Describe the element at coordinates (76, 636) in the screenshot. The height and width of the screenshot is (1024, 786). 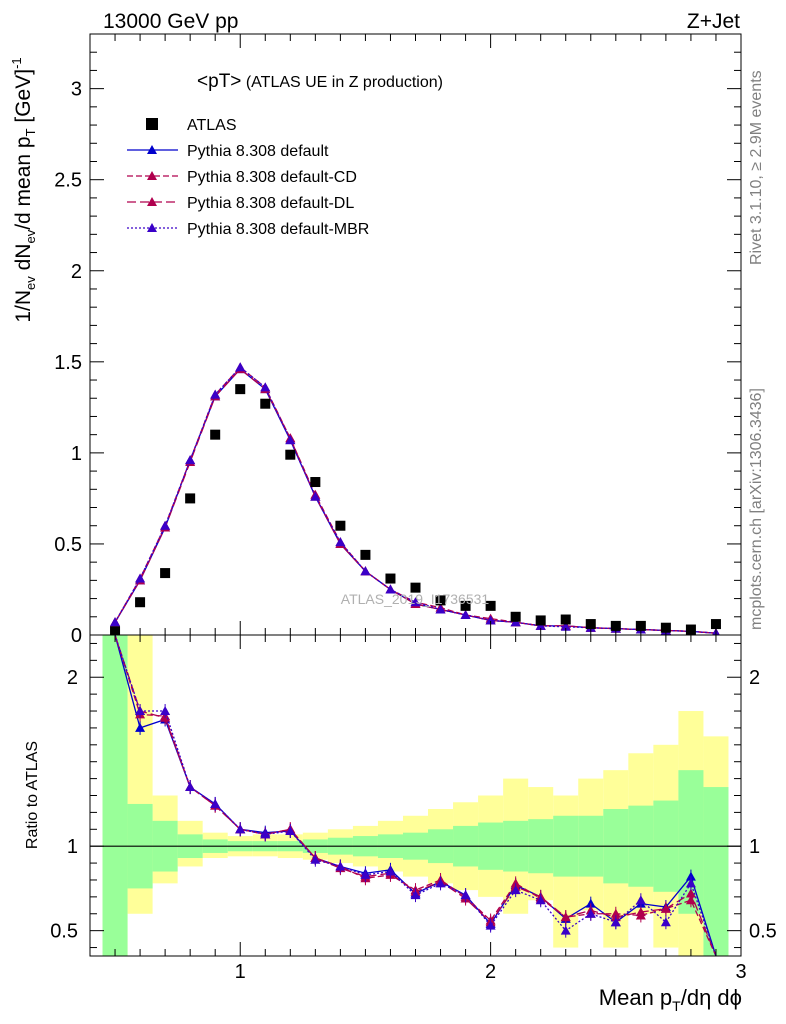
I see `y-tick-label: 0` at that location.